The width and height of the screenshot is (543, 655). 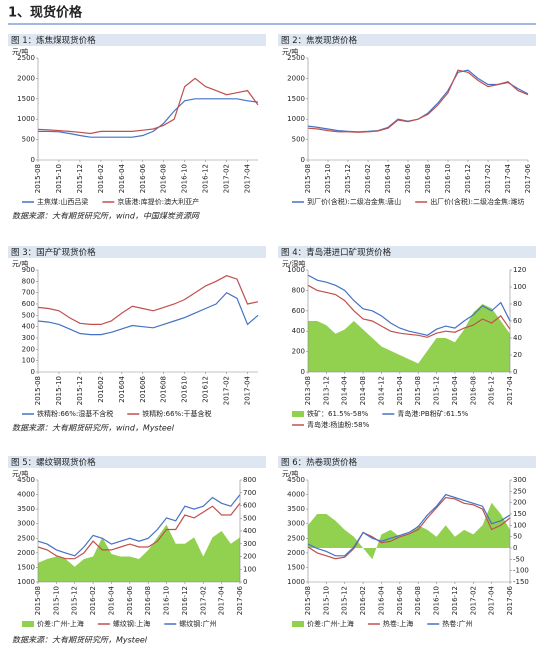 I want to click on y-tick-label: 700, so click(x=28, y=293).